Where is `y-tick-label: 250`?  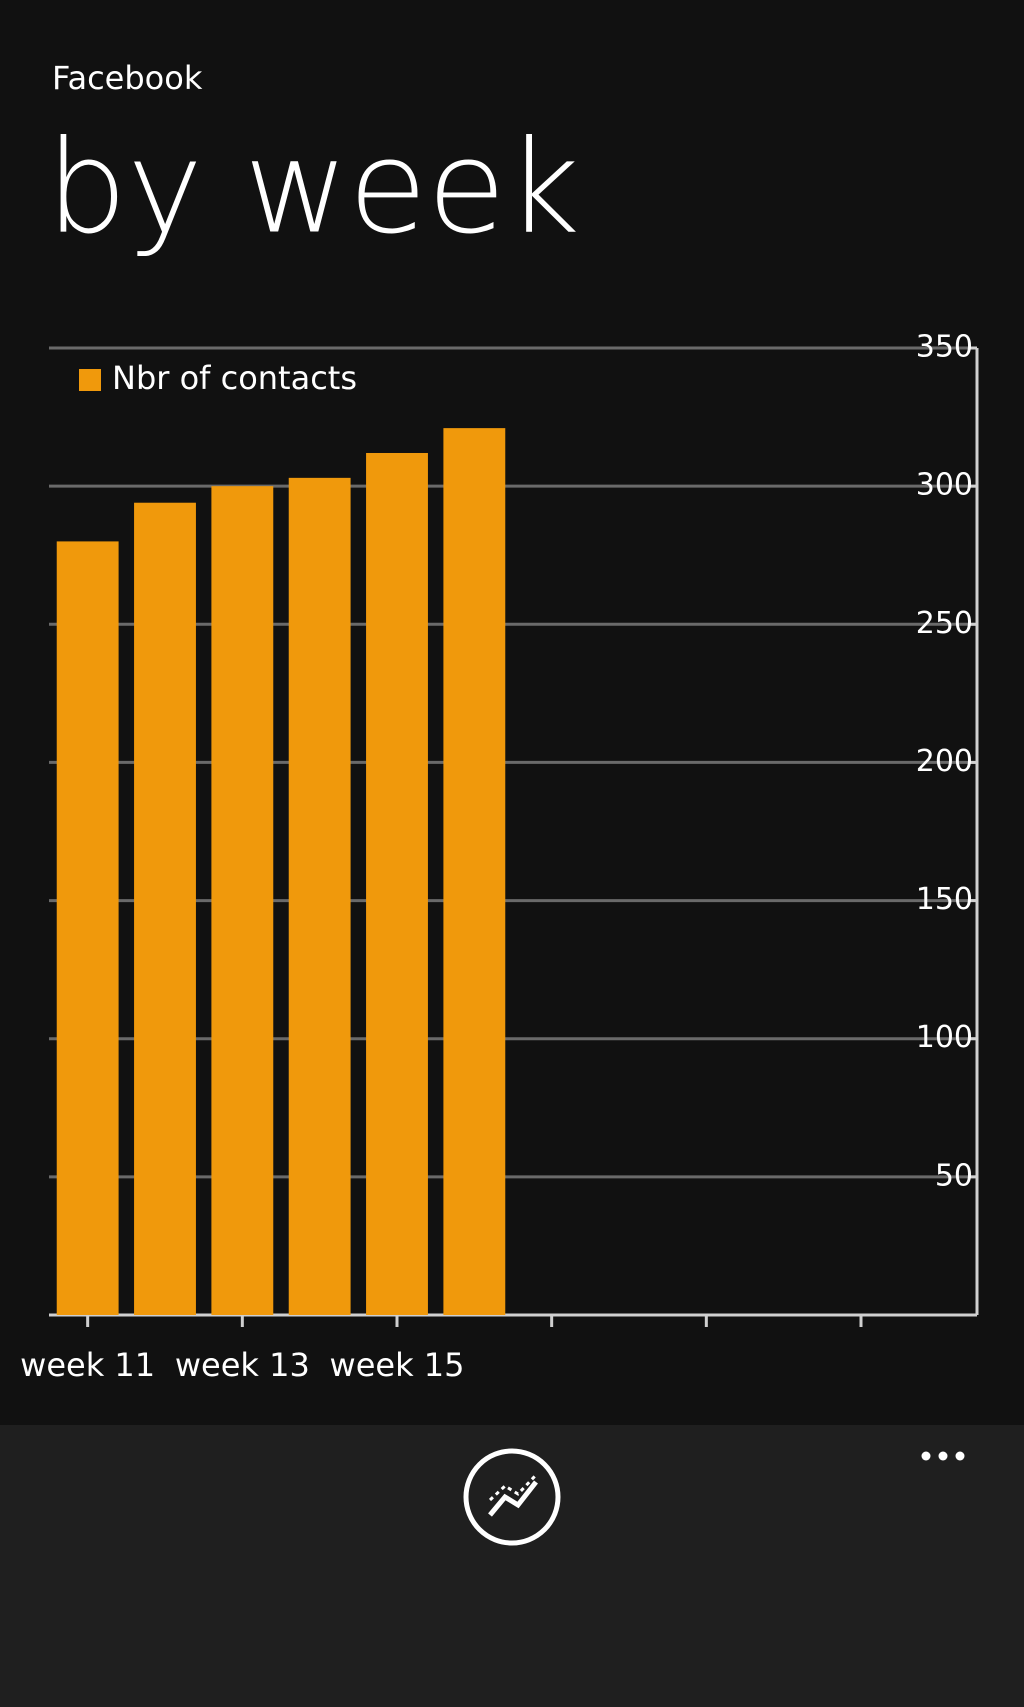 y-tick-label: 250 is located at coordinates (944, 623).